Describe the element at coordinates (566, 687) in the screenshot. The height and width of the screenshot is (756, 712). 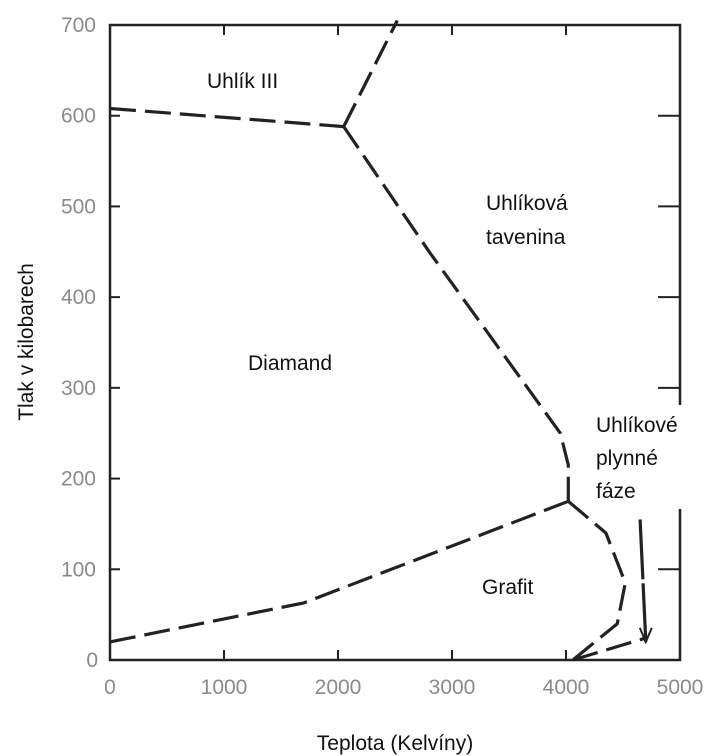
I see `x-tick-label: 4000` at that location.